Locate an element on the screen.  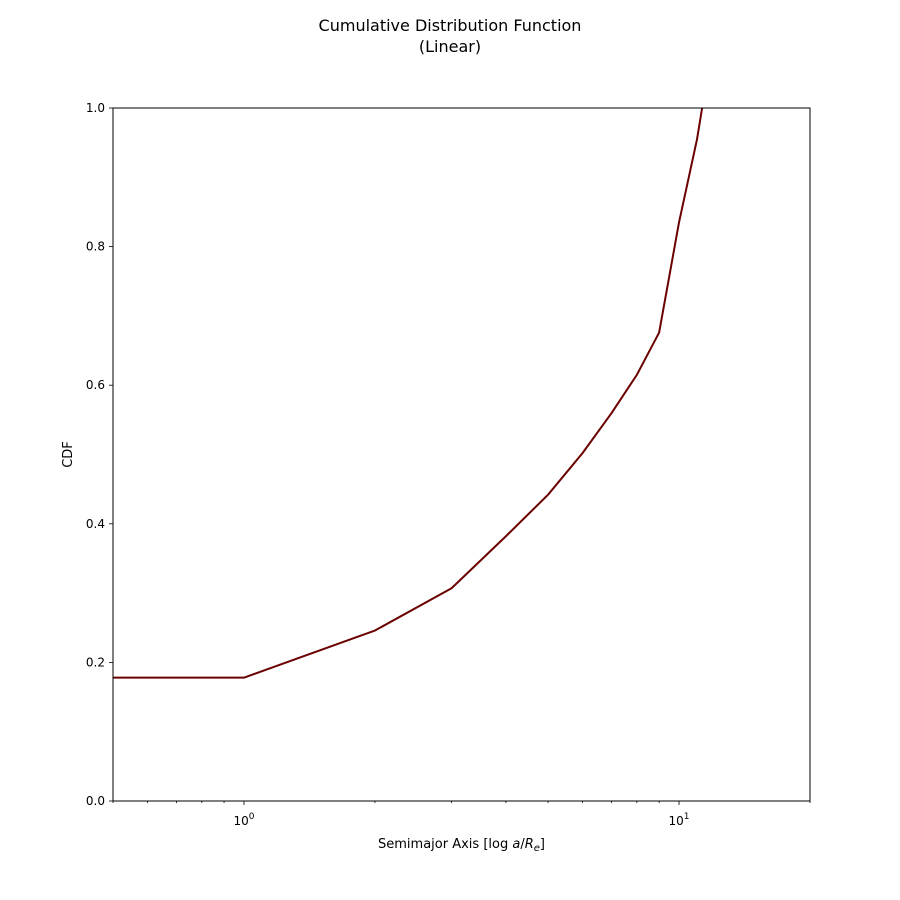
chart-subtitle: (Linear) is located at coordinates (450, 46).